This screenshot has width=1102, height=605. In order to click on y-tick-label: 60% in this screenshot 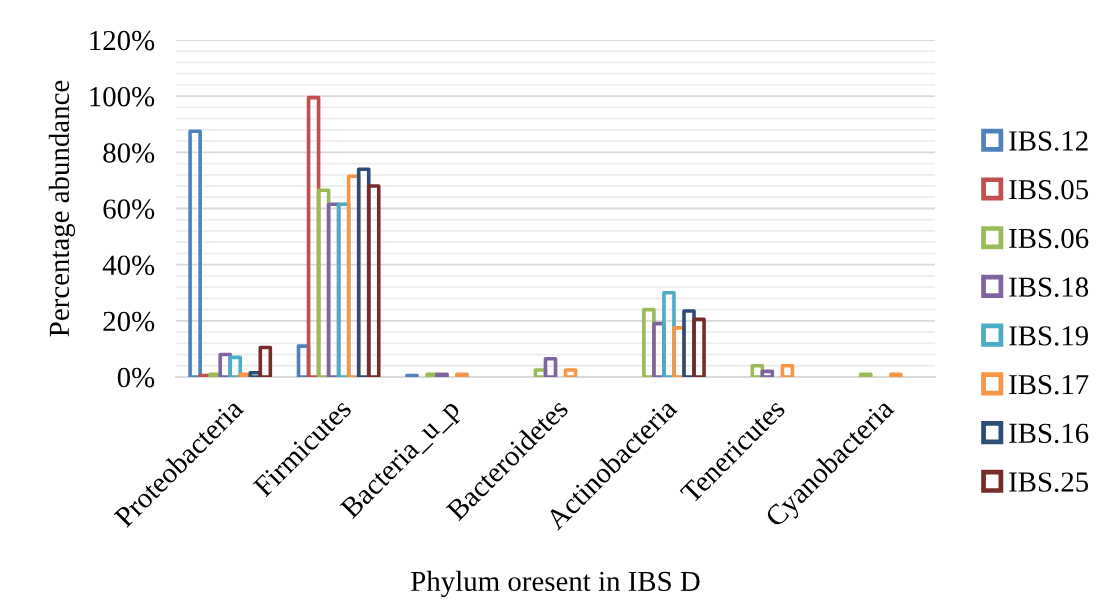, I will do `click(129, 209)`.